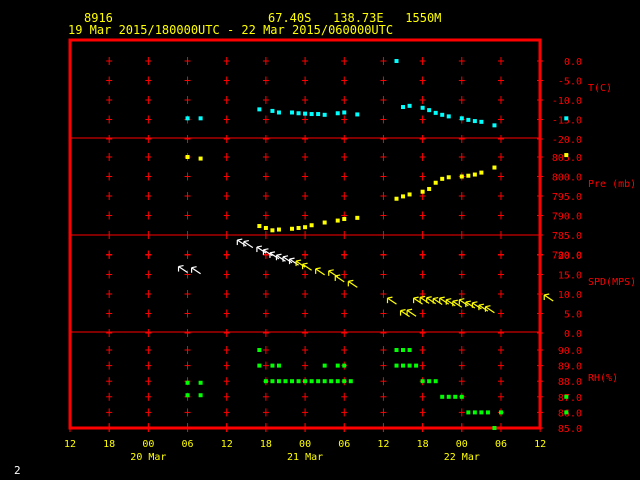  Describe the element at coordinates (567, 197) in the screenshot. I see `y-tick-label: 795.0` at that location.